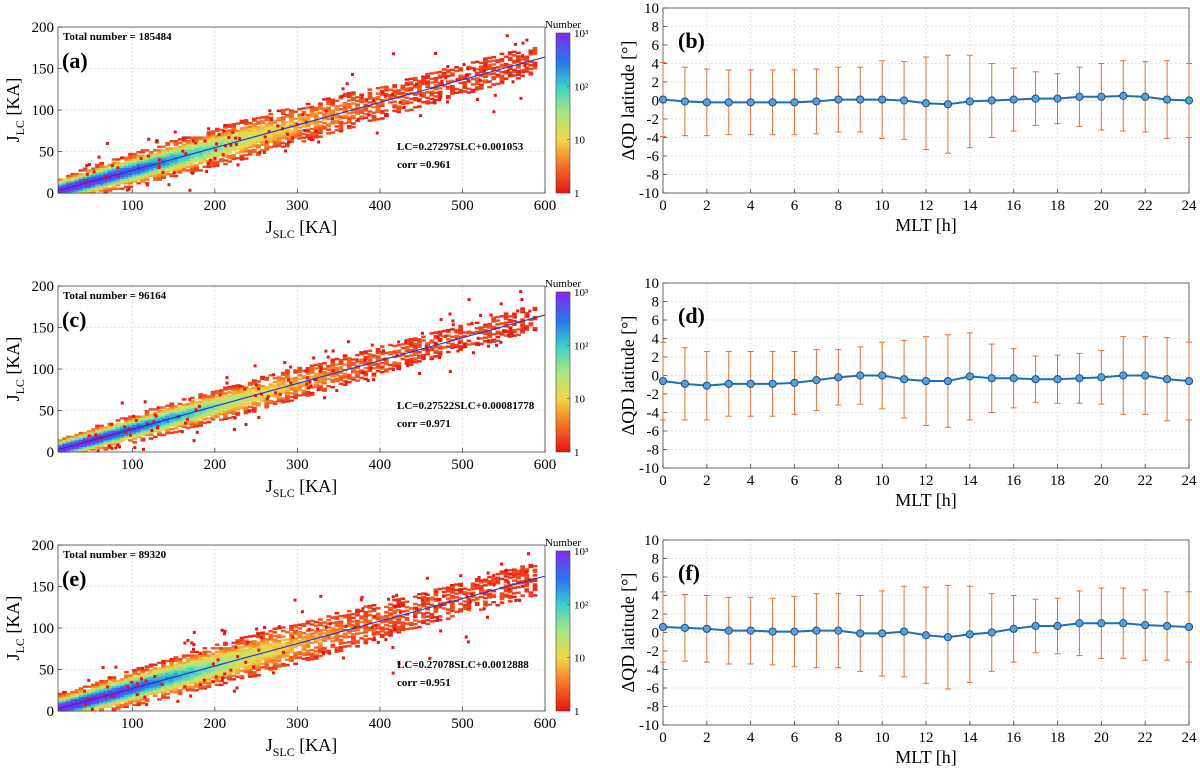  I want to click on x-tick-label: 18, so click(1057, 206).